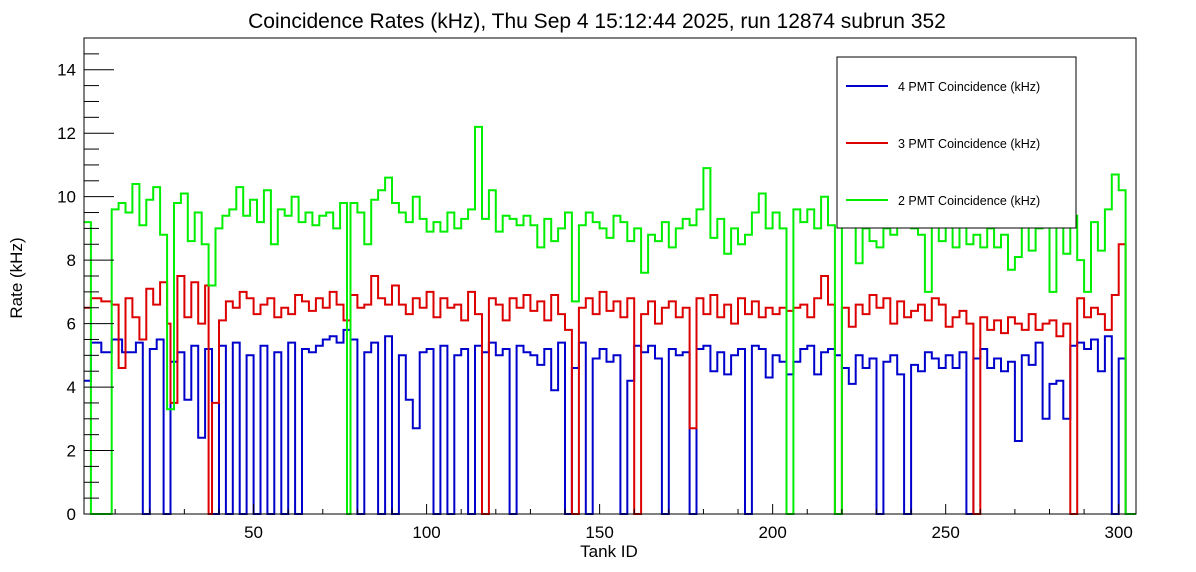 The width and height of the screenshot is (1196, 572). I want to click on x-tick-label: 50, so click(253, 532).